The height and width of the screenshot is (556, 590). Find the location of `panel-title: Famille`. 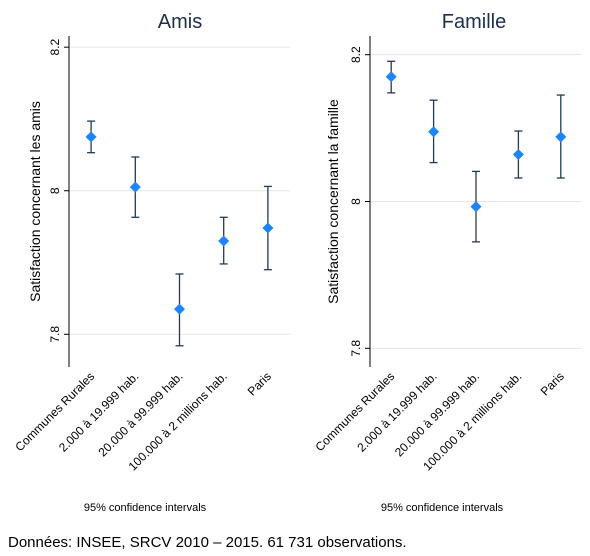

panel-title: Famille is located at coordinates (474, 22).